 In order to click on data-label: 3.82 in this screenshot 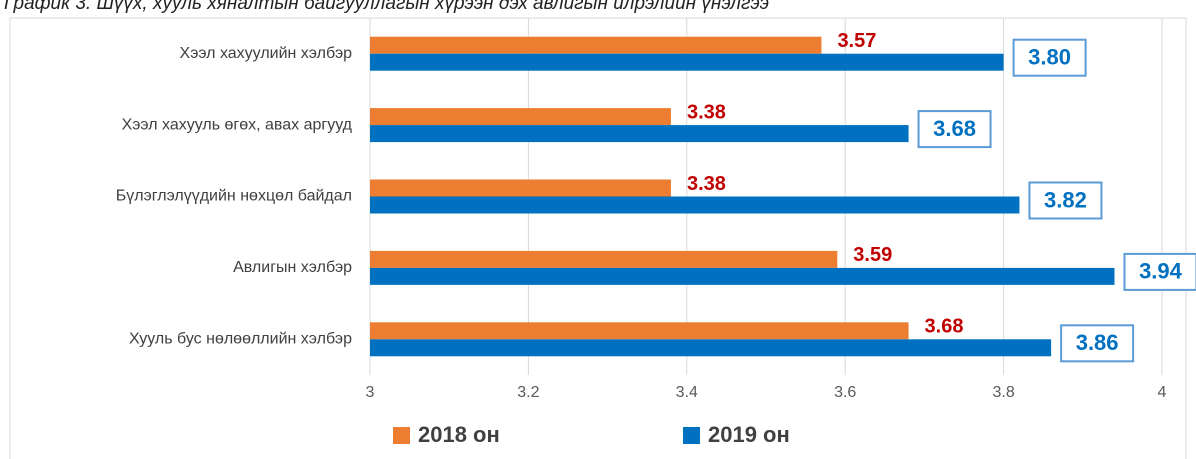, I will do `click(1065, 199)`.